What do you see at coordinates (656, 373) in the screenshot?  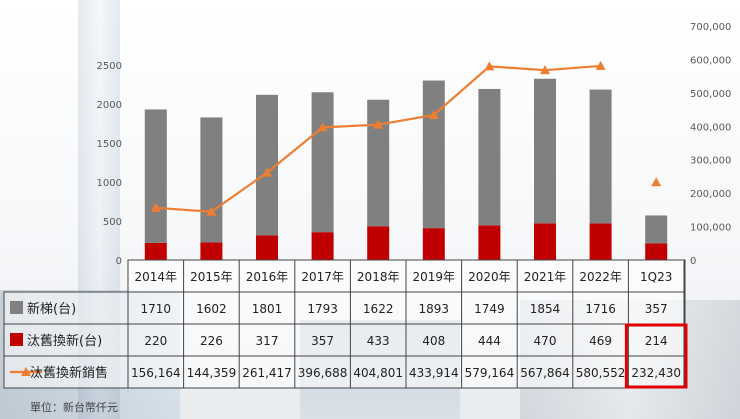 I see `table-cell: 232,430` at bounding box center [656, 373].